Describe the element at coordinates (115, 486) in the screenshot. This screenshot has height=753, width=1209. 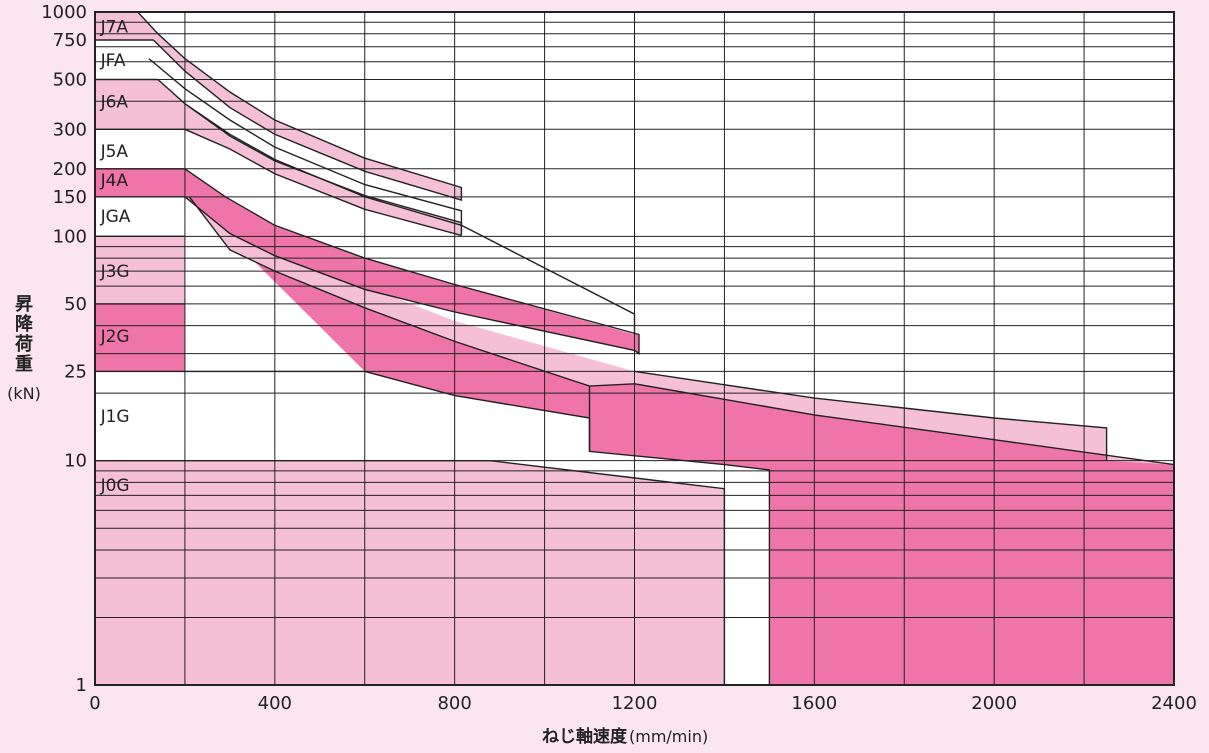
I see `zone-label-j0g: J0G` at that location.